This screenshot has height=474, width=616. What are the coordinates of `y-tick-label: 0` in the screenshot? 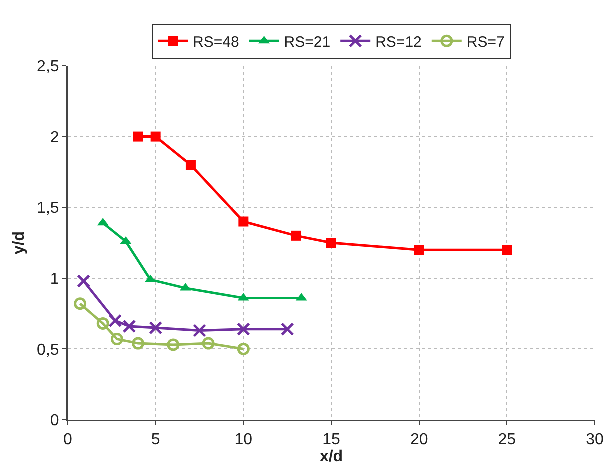 It's located at (55, 421).